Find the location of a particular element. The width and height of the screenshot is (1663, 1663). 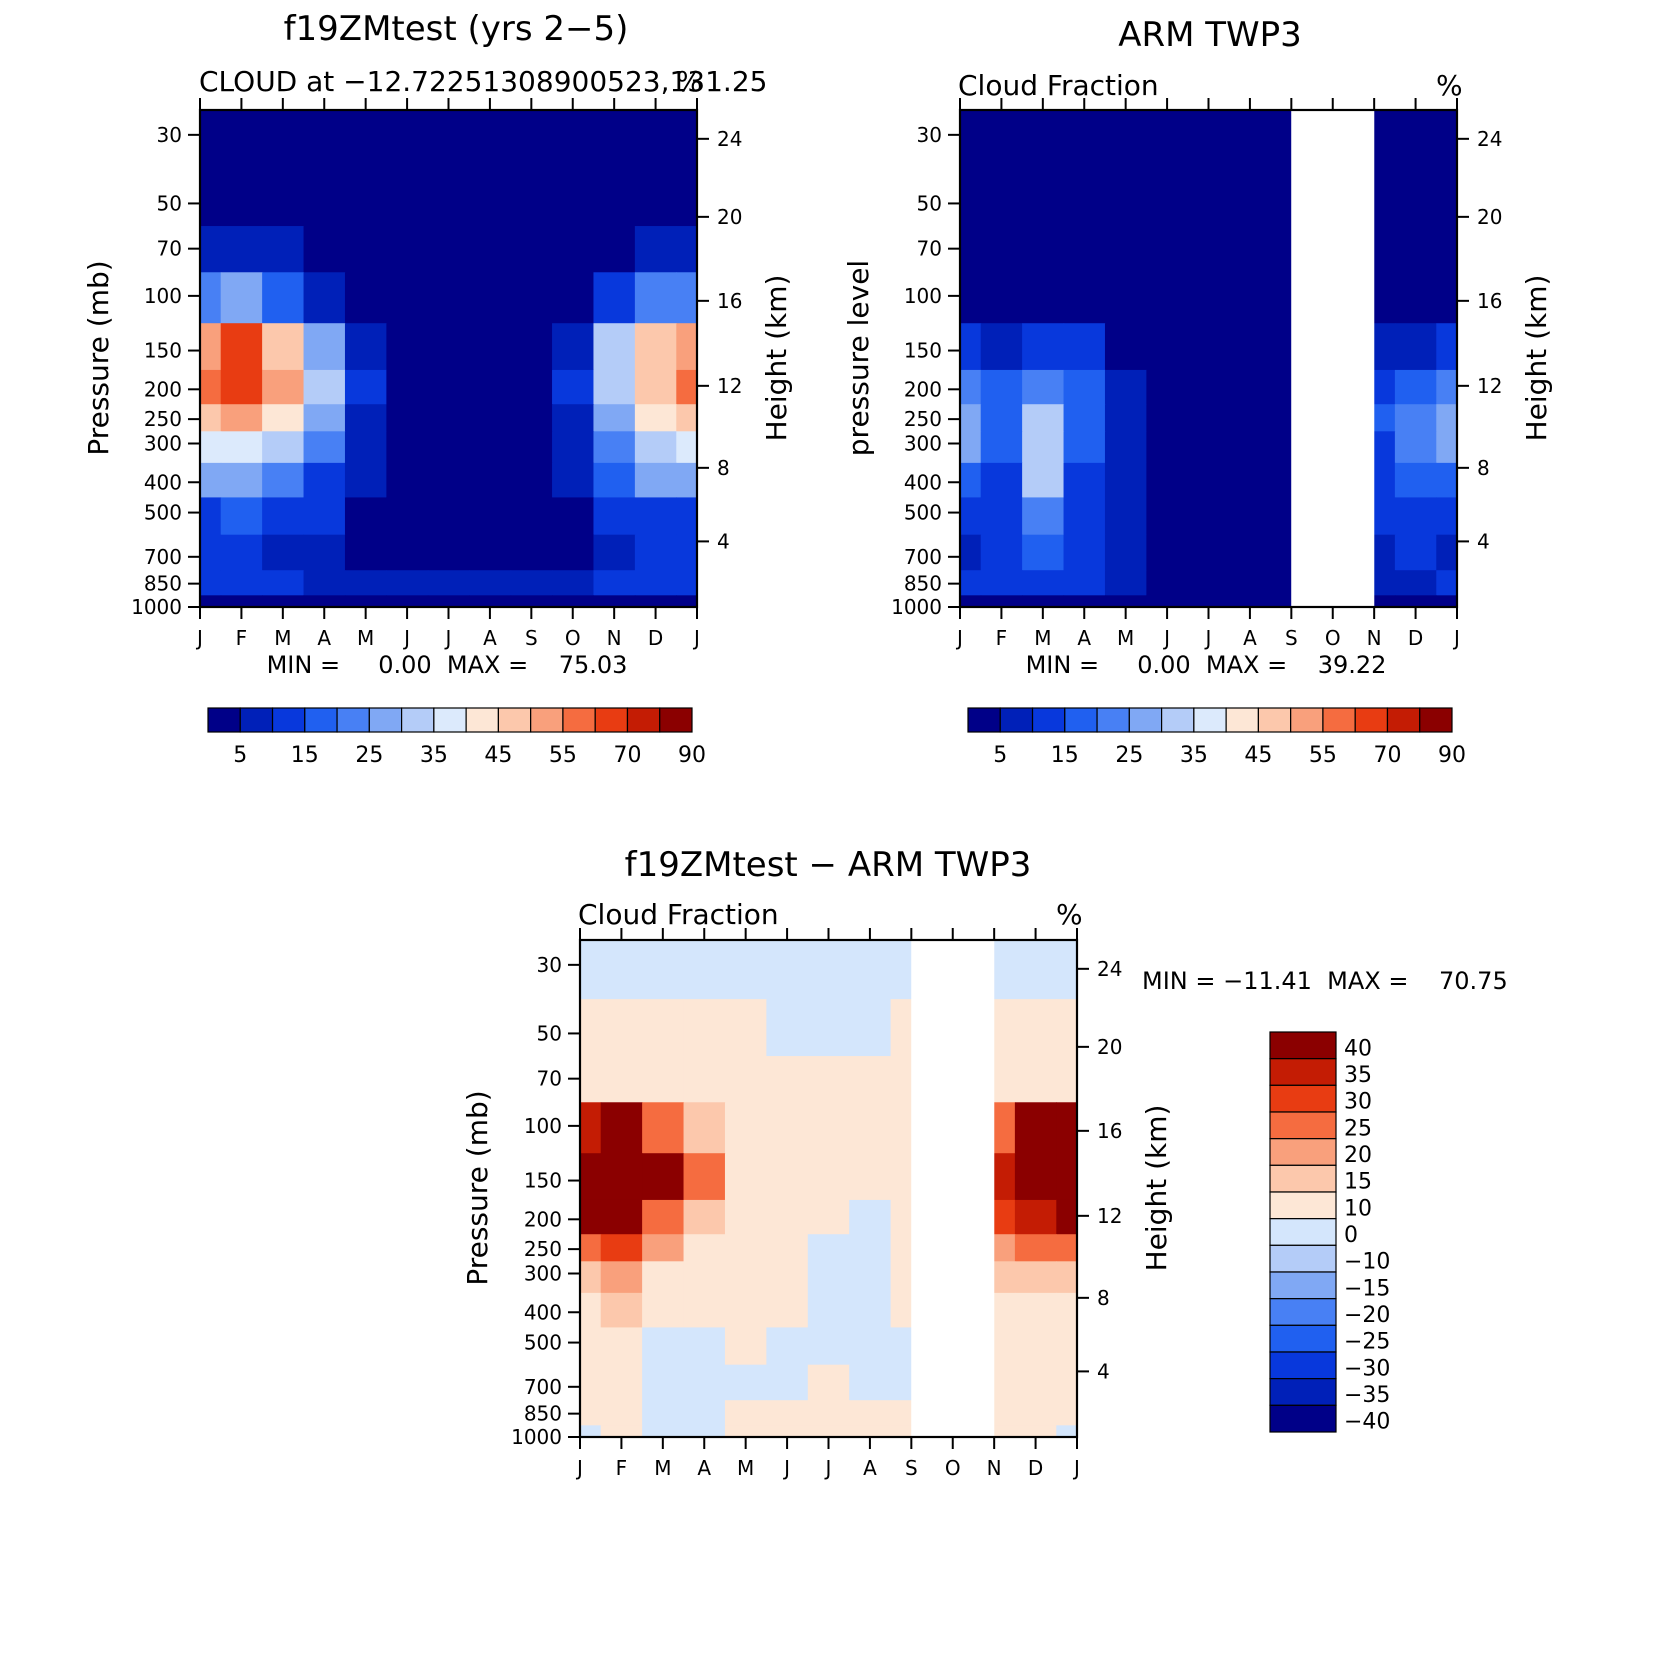

panel-model-colorbar: 5 15 25 35 45 55 70 90 is located at coordinates (456, 737).